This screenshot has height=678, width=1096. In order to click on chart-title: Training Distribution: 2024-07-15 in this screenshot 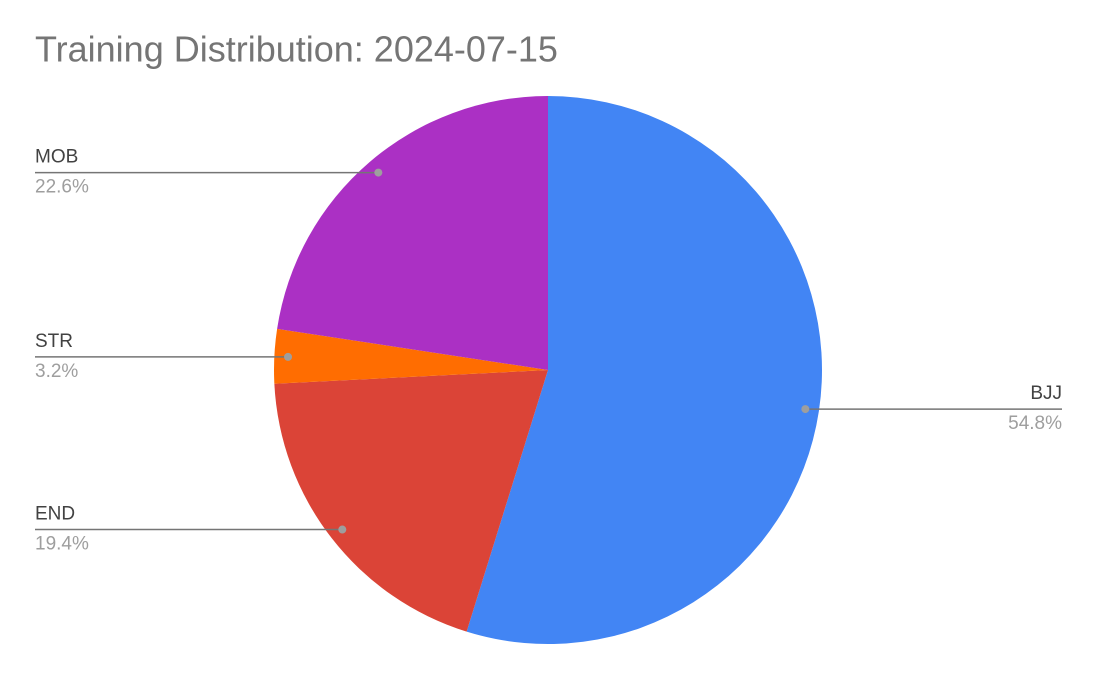, I will do `click(296, 49)`.